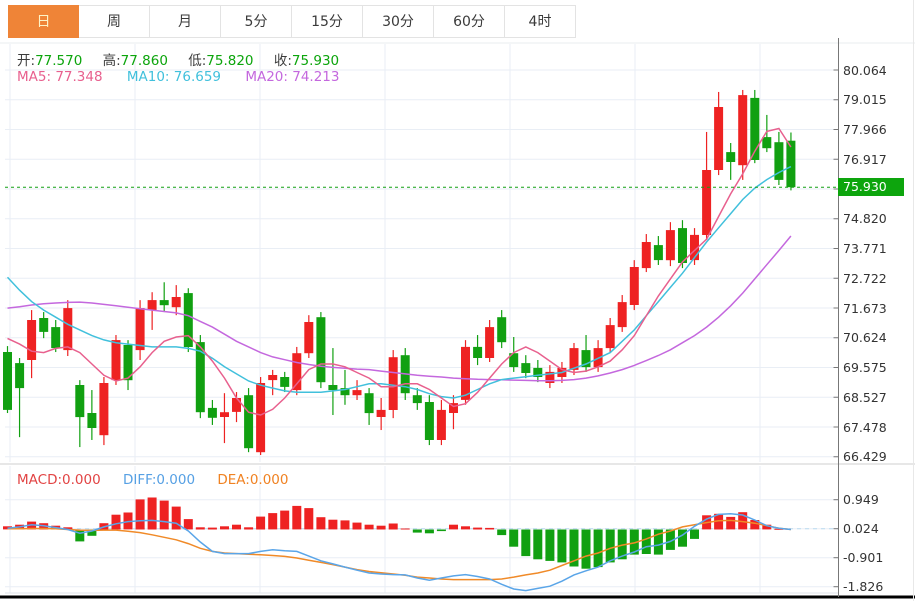 The width and height of the screenshot is (915, 601). What do you see at coordinates (197, 61) in the screenshot?
I see `low-label: 低:` at bounding box center [197, 61].